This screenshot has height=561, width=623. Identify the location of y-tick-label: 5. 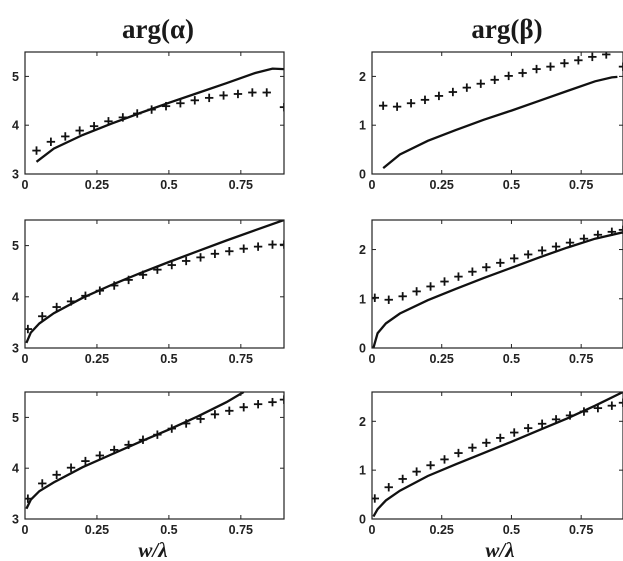
(15, 77).